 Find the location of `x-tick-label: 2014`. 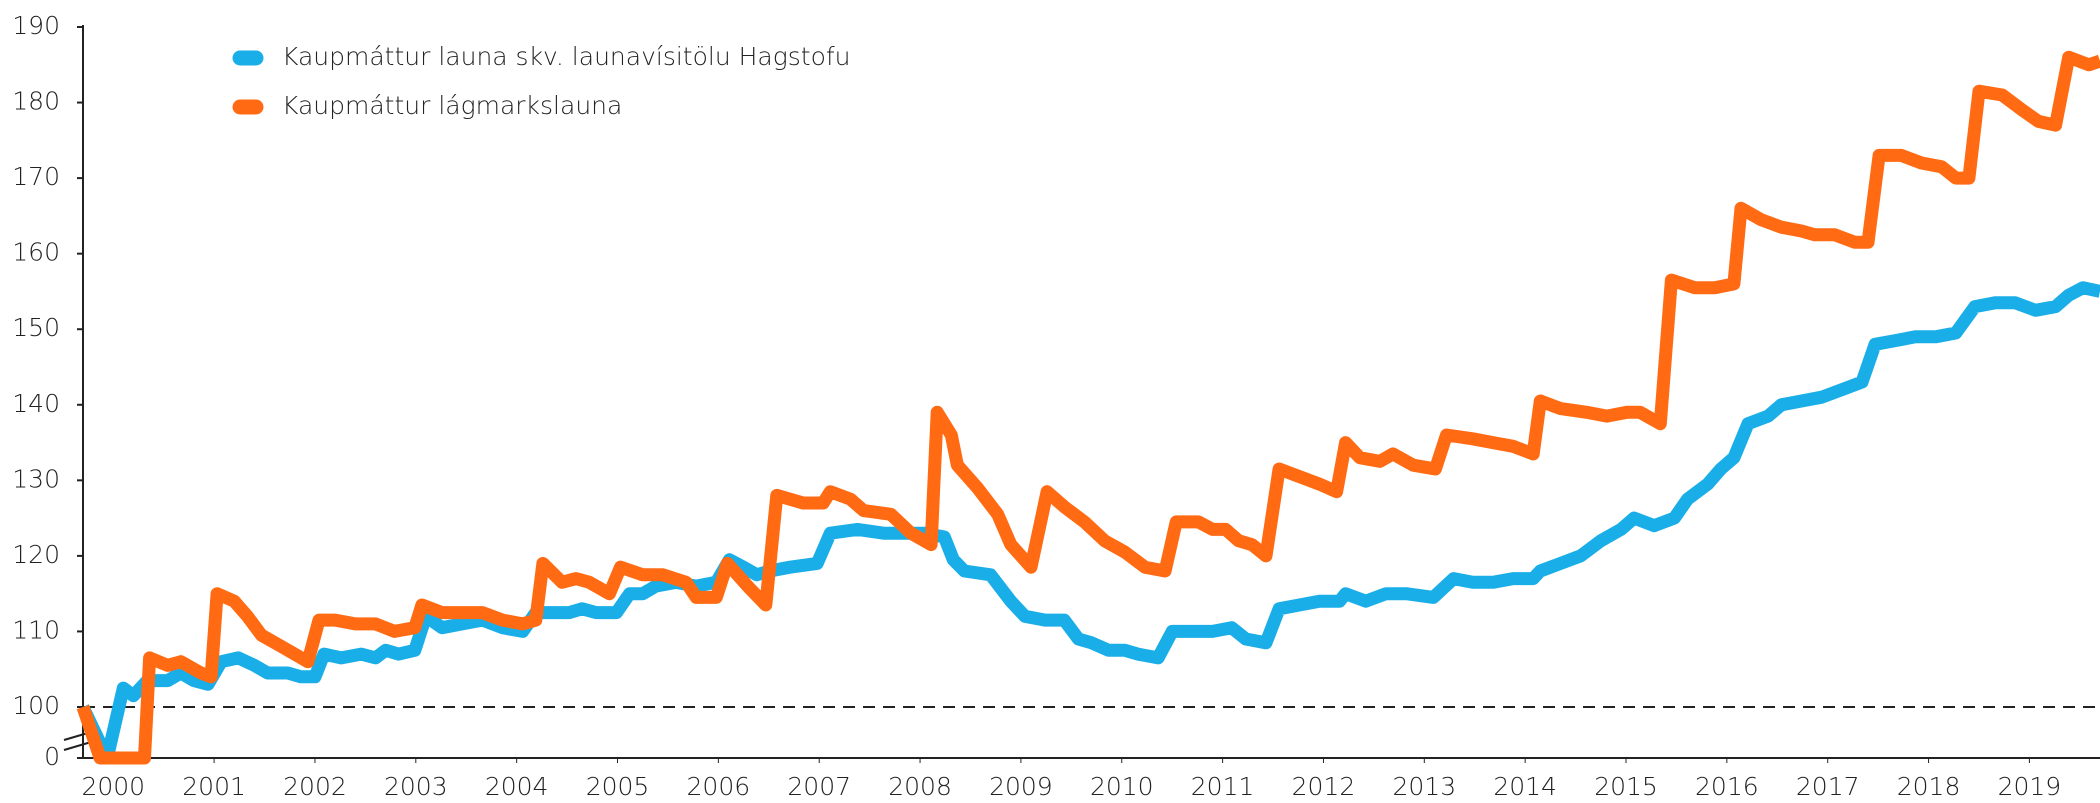

x-tick-label: 2014 is located at coordinates (1525, 786).